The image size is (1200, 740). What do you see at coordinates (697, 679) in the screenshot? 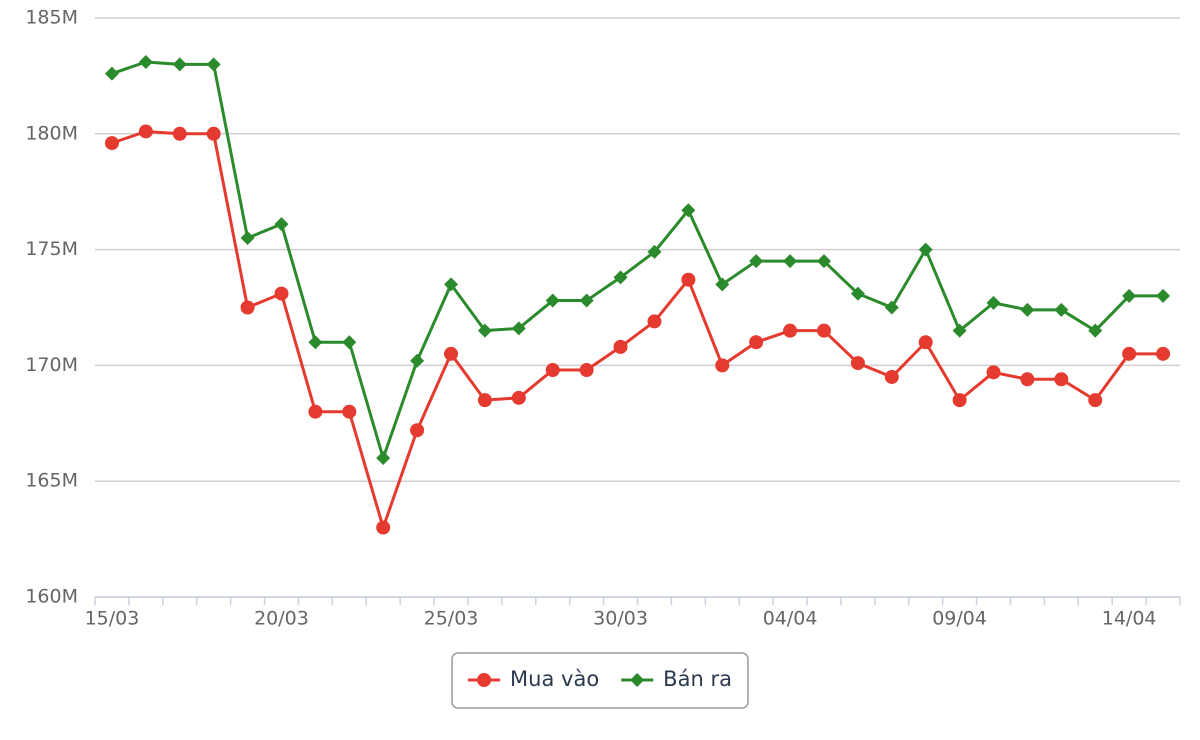
I see `legend-label: Bán ra` at bounding box center [697, 679].